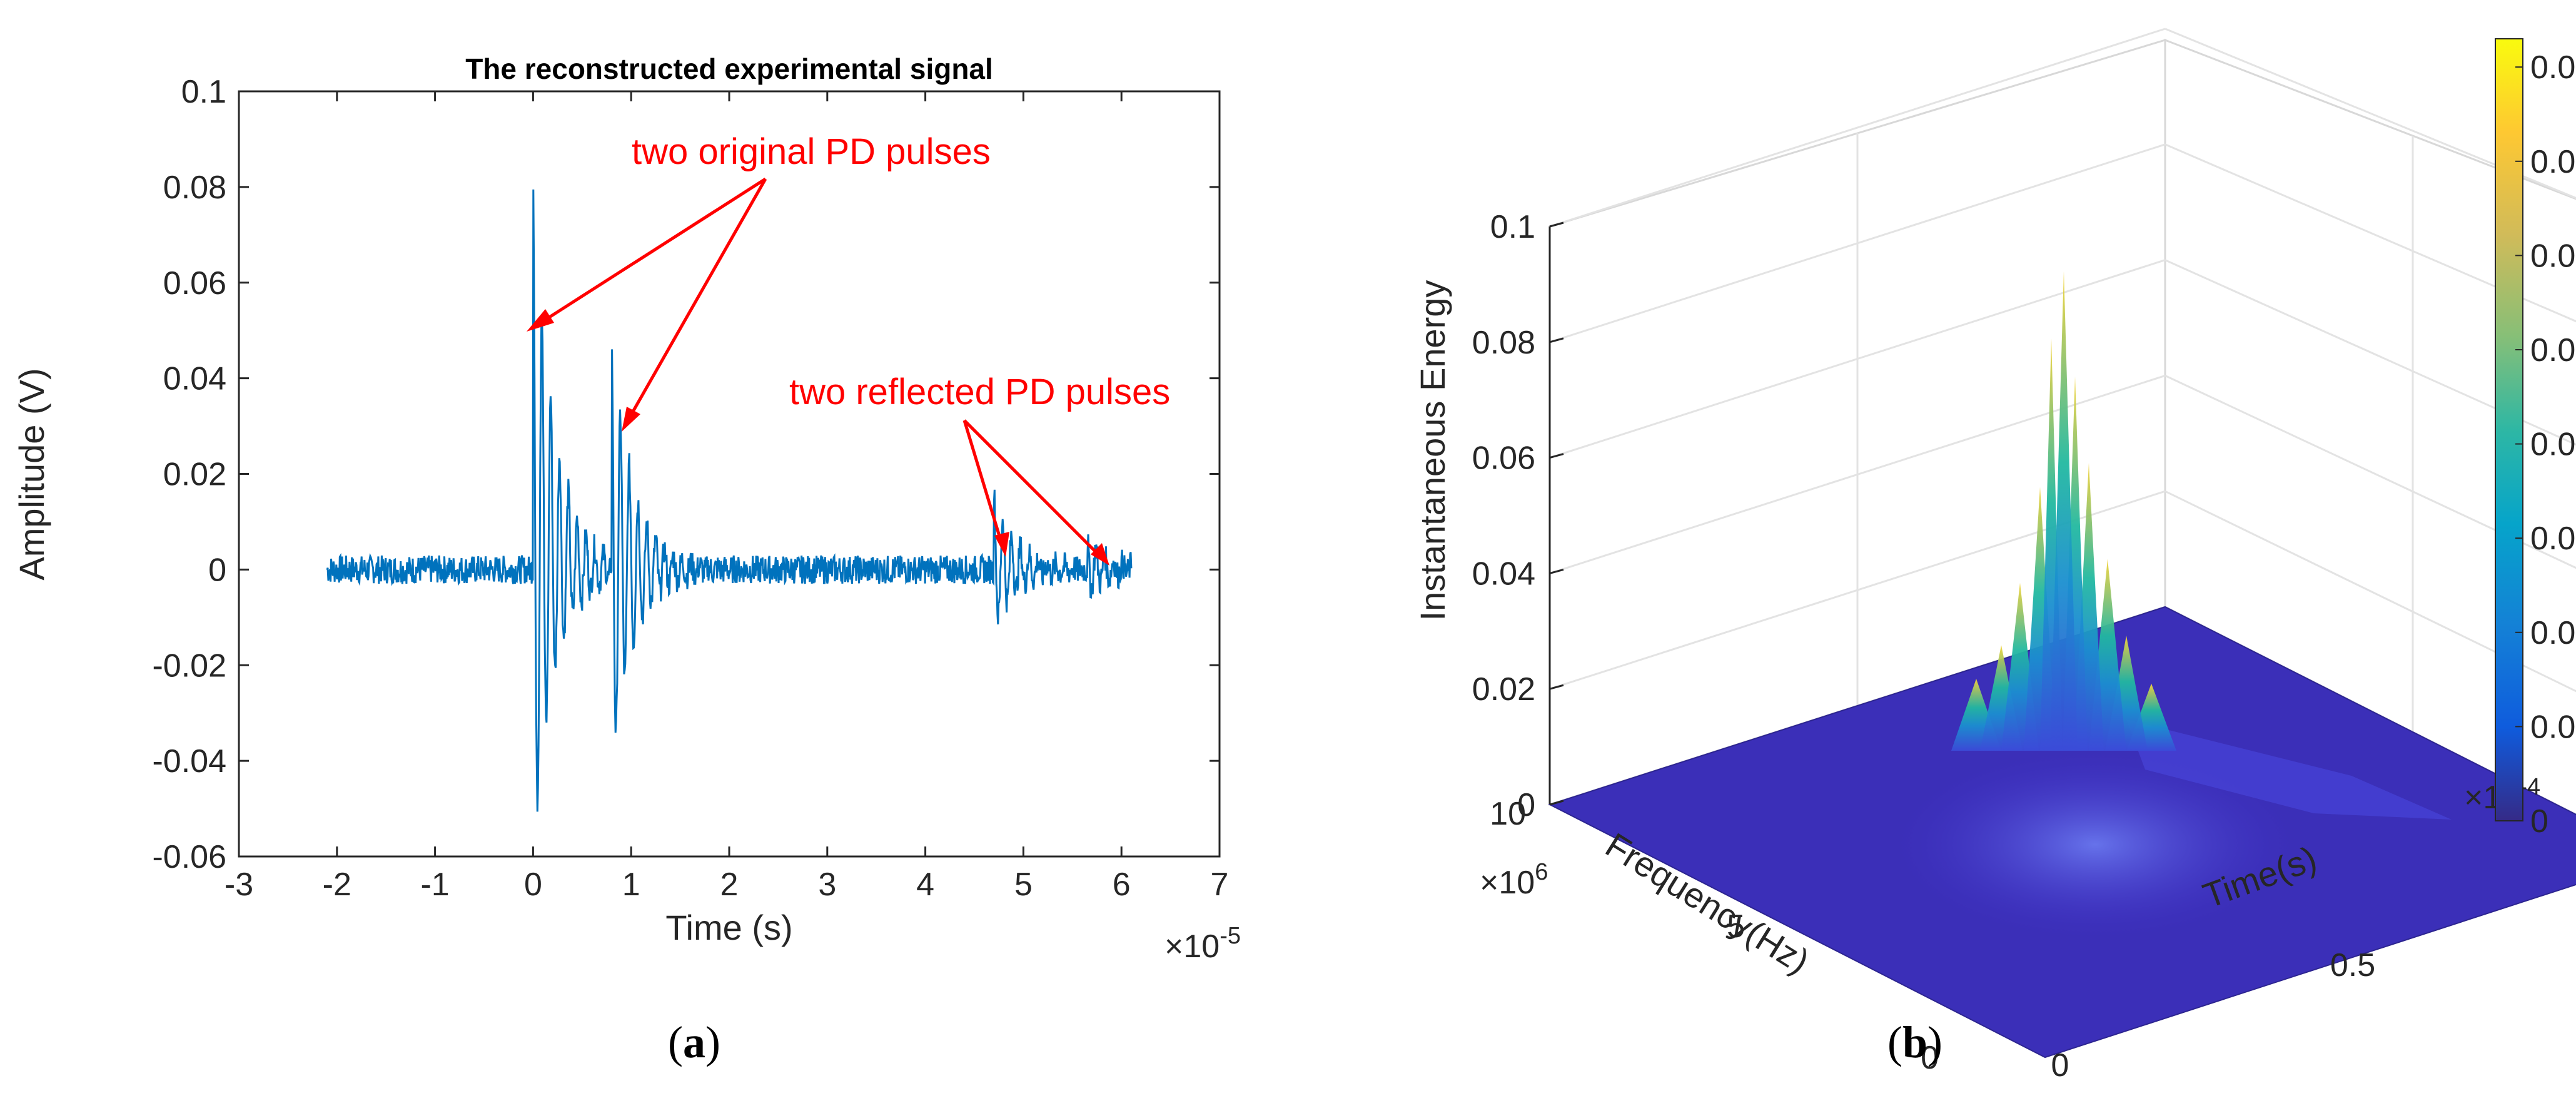 The image size is (2576, 1113). Describe the element at coordinates (1915, 1042) in the screenshot. I see `panel-label-b: (b)` at that location.